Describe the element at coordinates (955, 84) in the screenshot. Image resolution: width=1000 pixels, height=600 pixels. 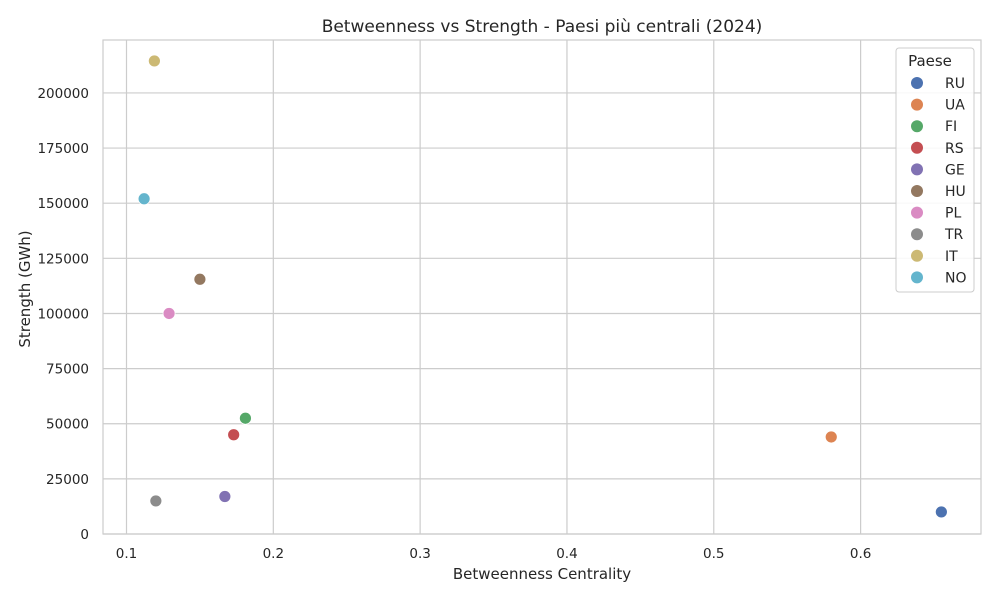
I see `legend-label: RU` at that location.